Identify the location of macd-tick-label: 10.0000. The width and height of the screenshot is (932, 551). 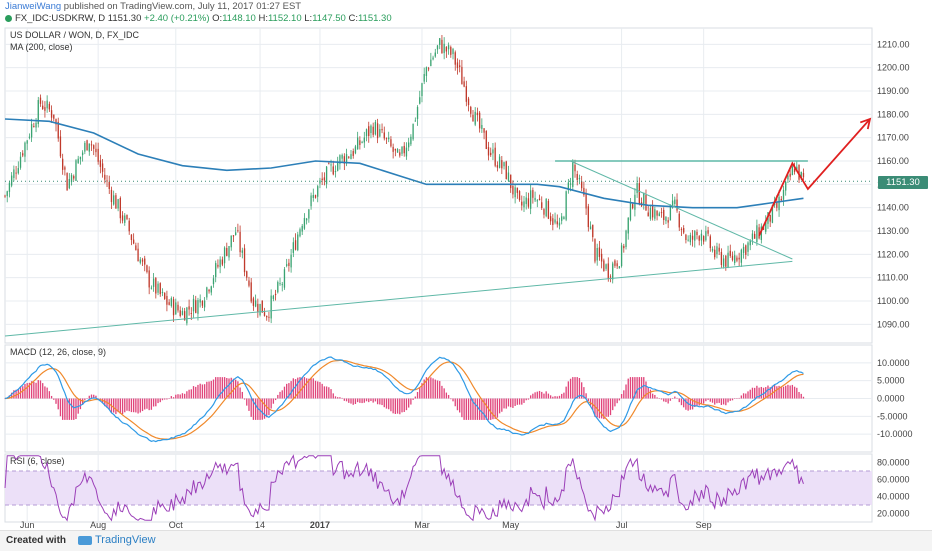
(893, 363).